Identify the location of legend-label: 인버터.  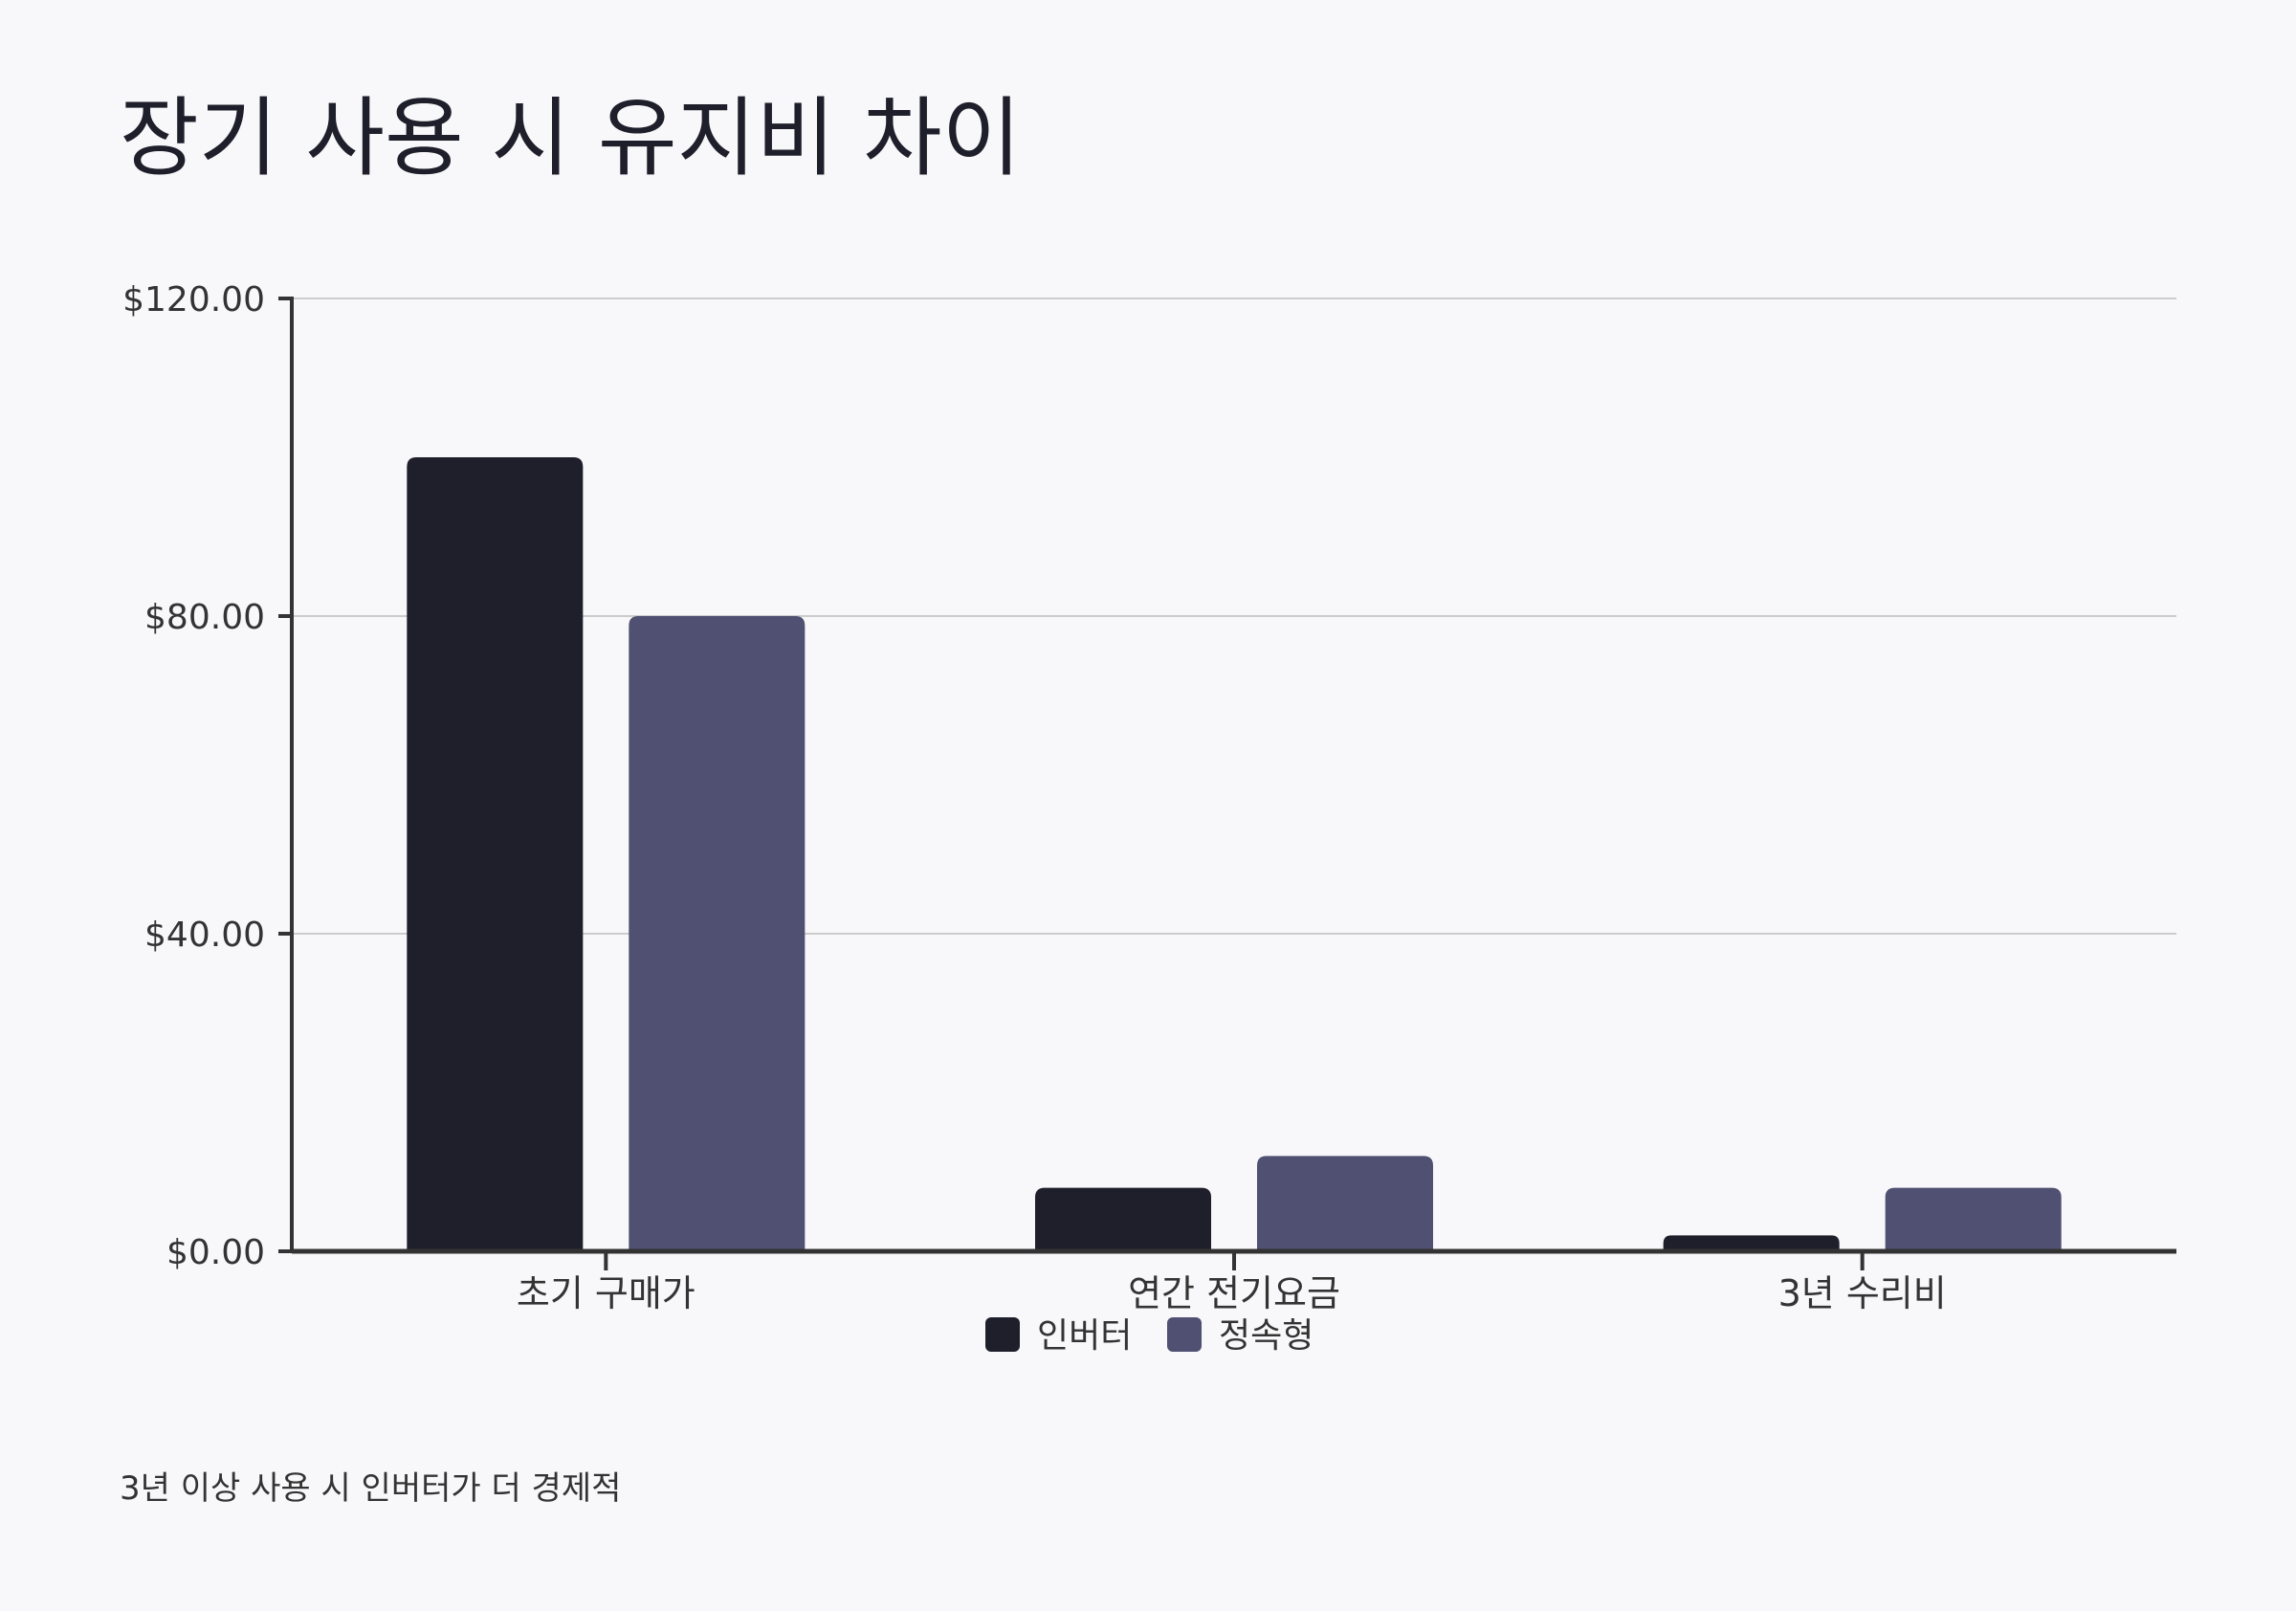
(1085, 1336).